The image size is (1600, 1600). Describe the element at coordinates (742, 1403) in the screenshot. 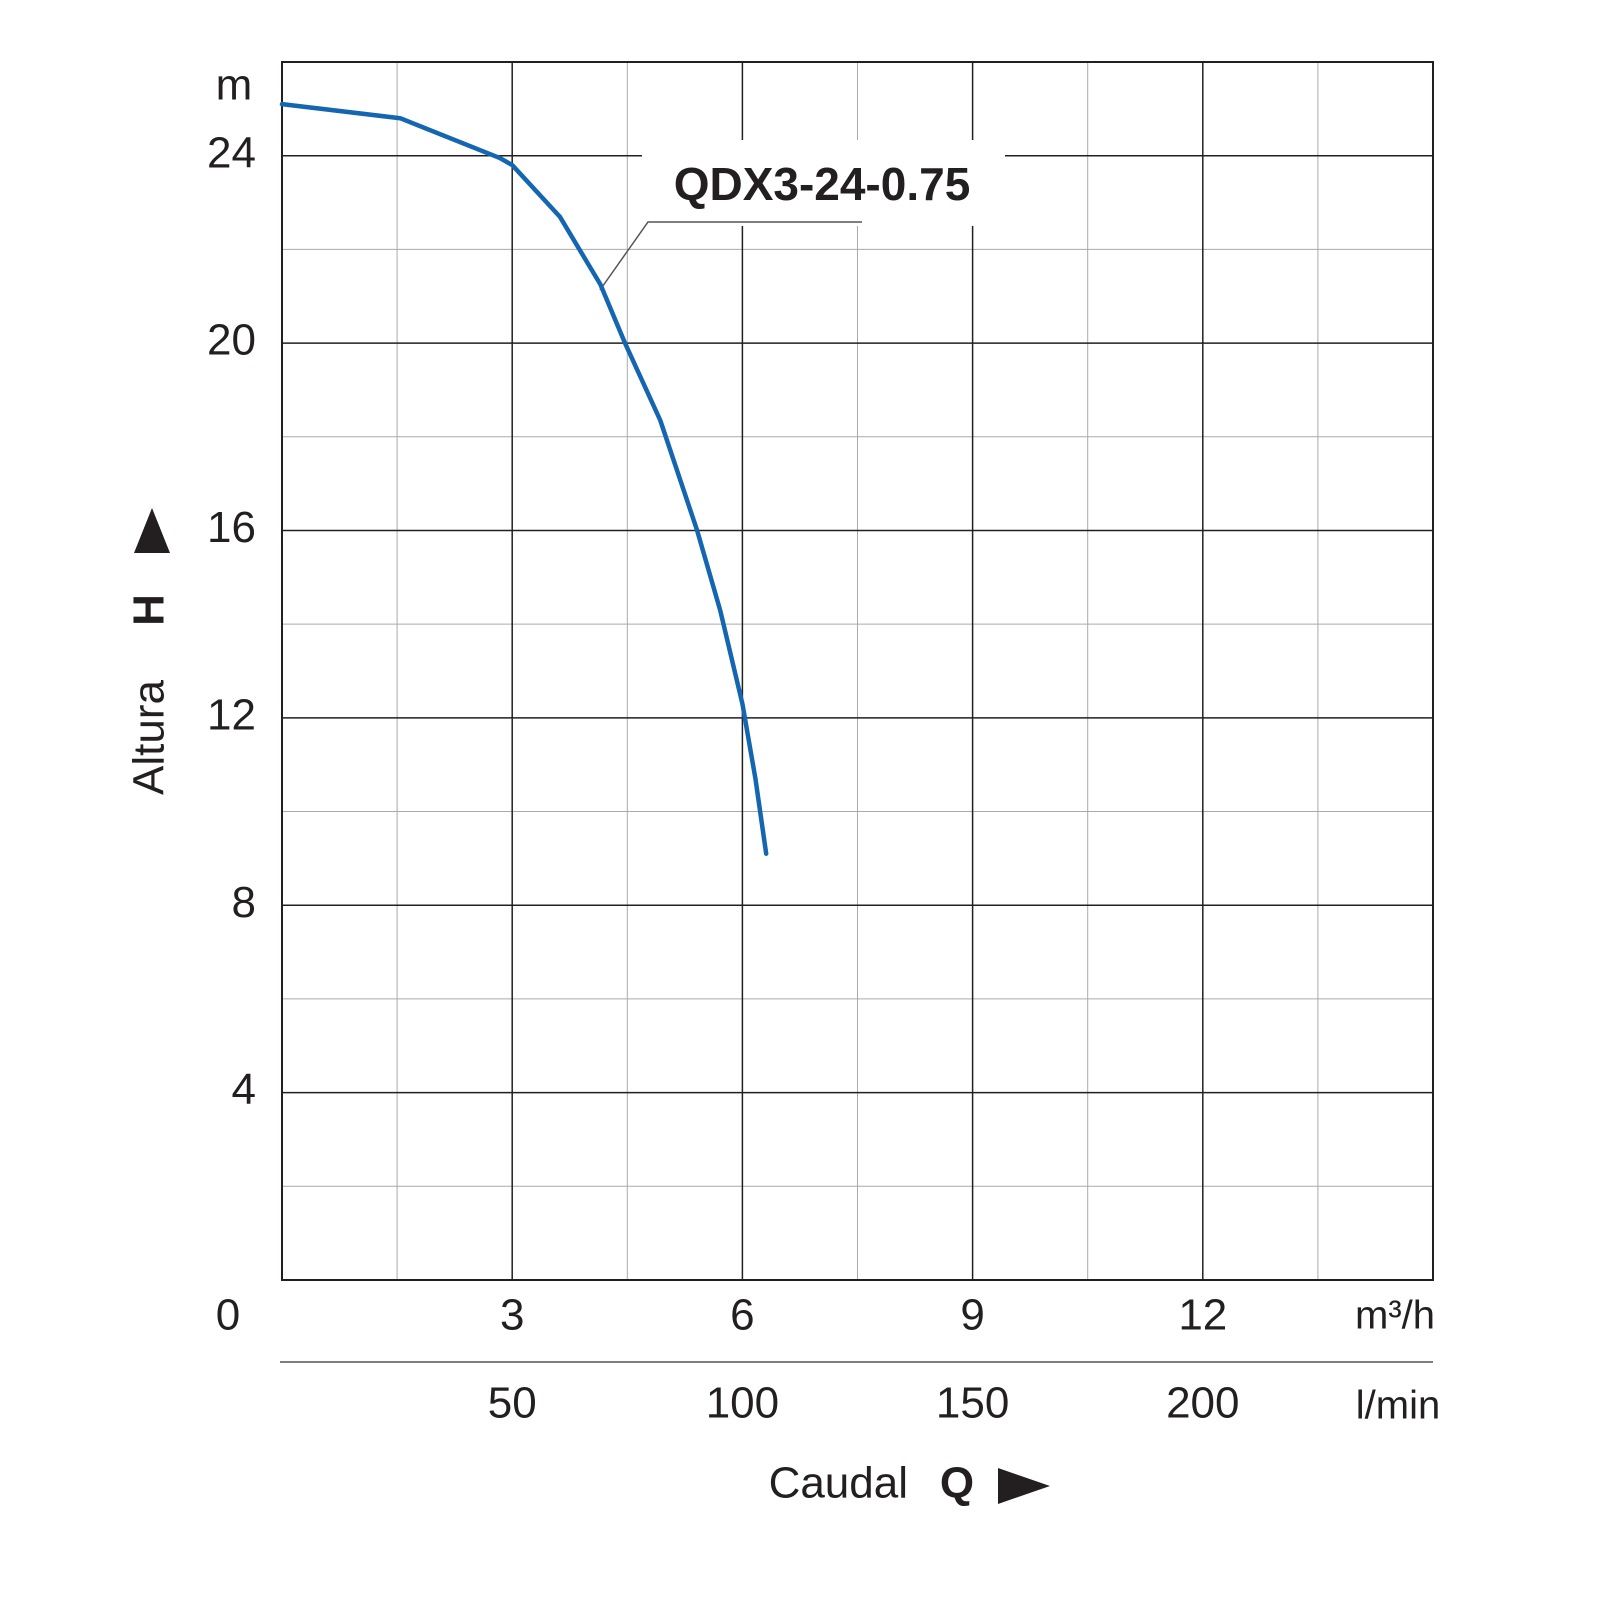

I see `x2-tick-label: 100` at that location.